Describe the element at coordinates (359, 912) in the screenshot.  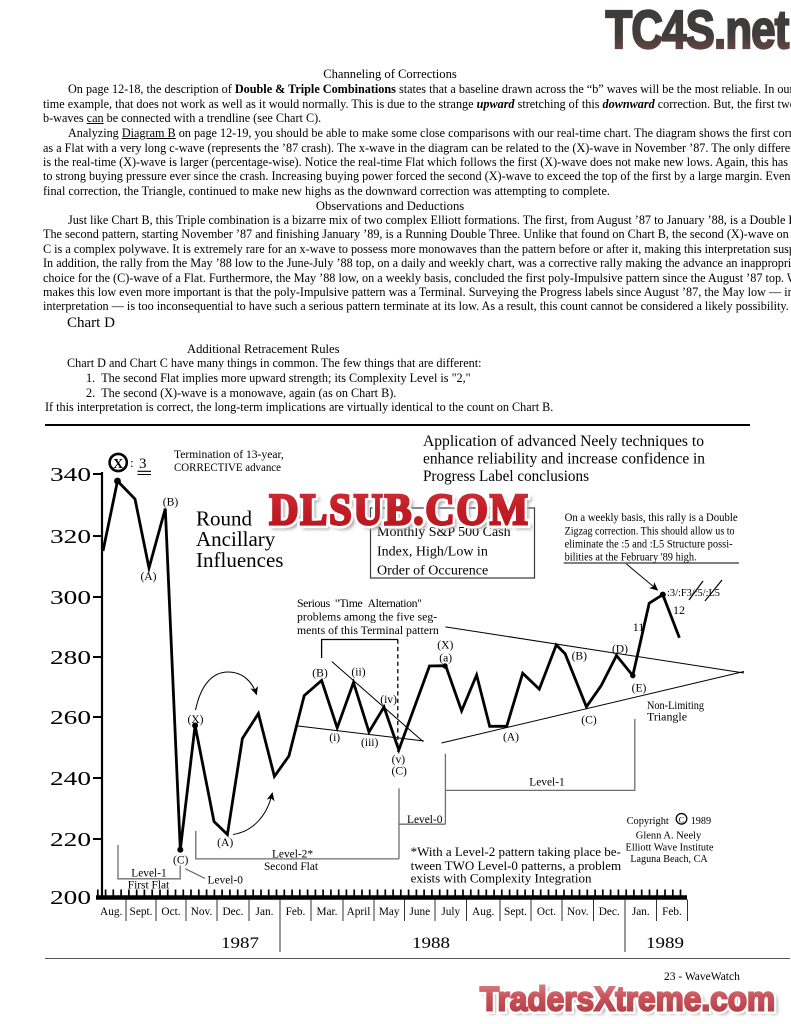
I see `svg-text: April` at that location.